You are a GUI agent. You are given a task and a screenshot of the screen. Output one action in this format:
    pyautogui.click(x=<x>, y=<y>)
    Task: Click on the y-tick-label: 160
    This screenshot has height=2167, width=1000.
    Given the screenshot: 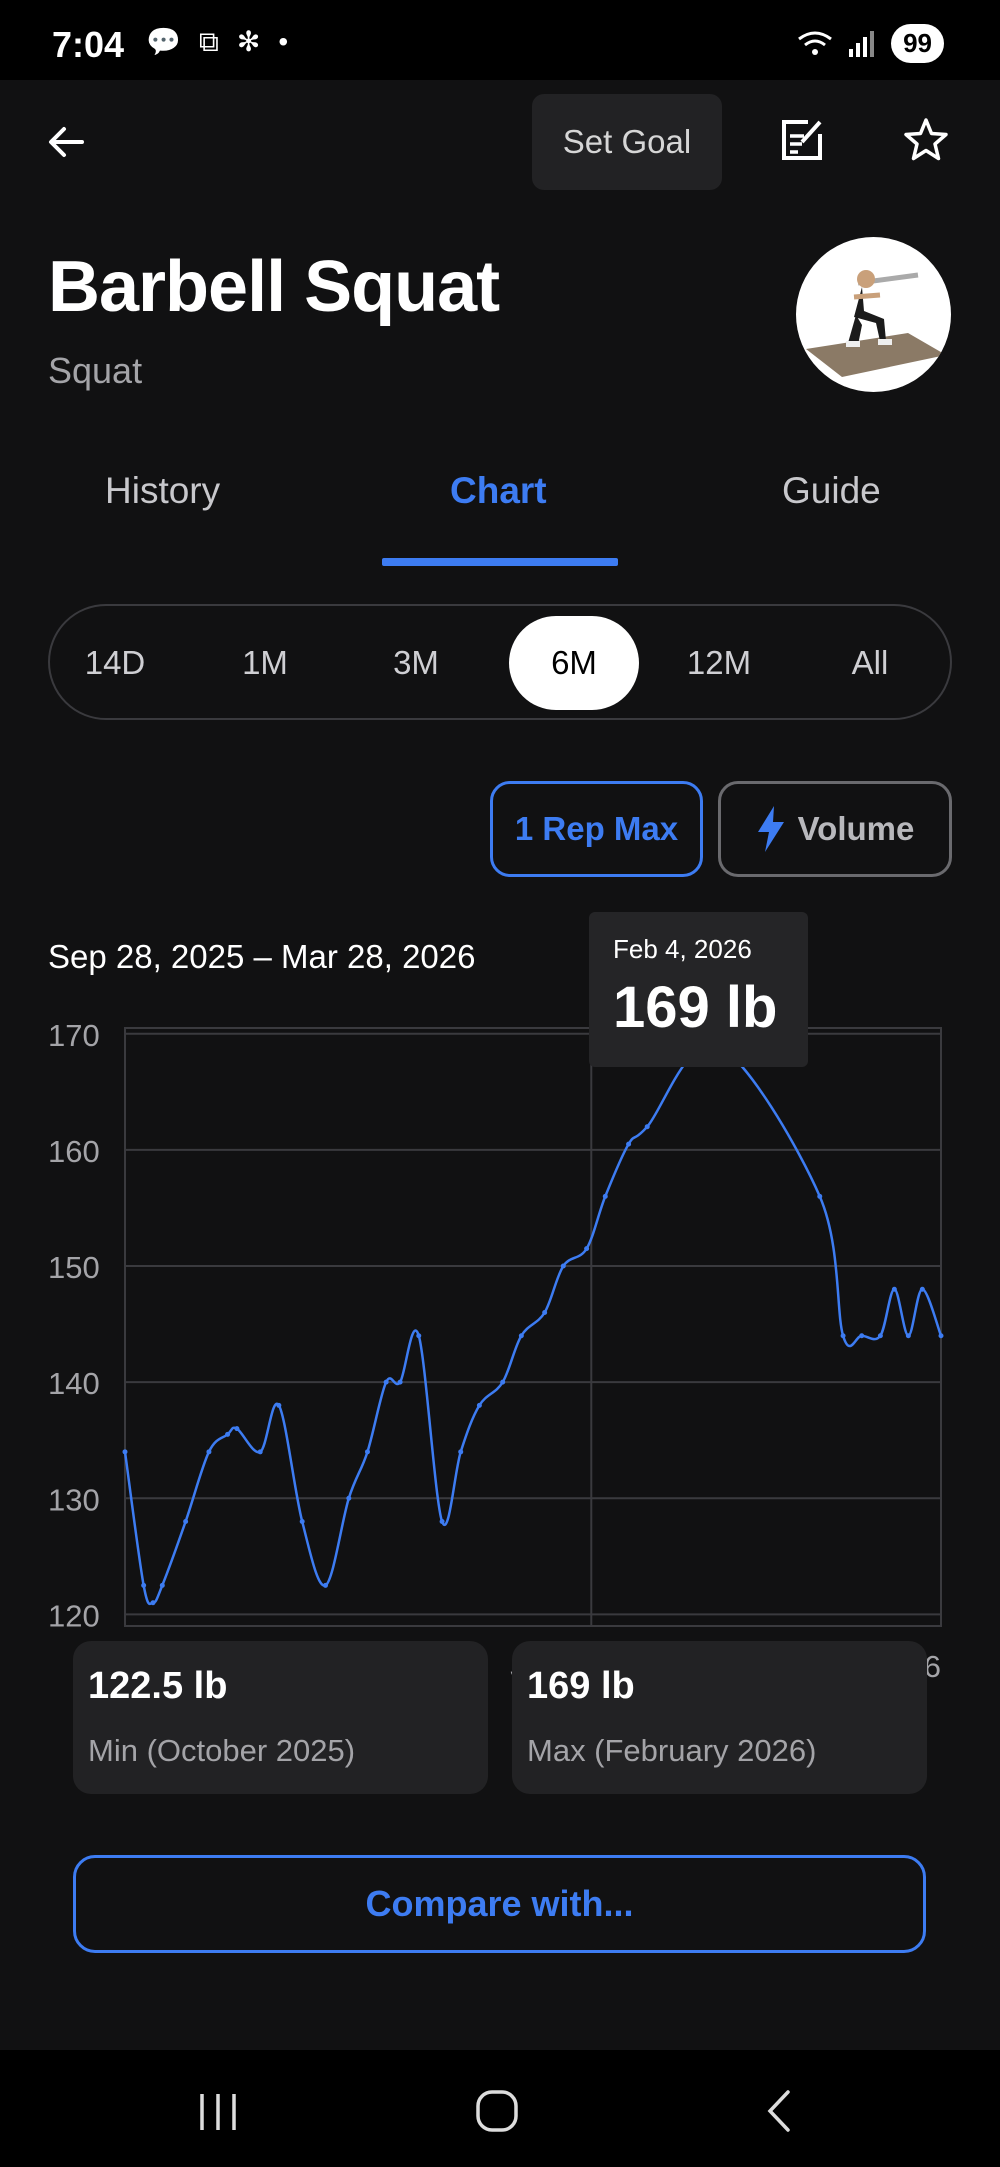 What is the action you would take?
    pyautogui.click(x=74, y=1151)
    